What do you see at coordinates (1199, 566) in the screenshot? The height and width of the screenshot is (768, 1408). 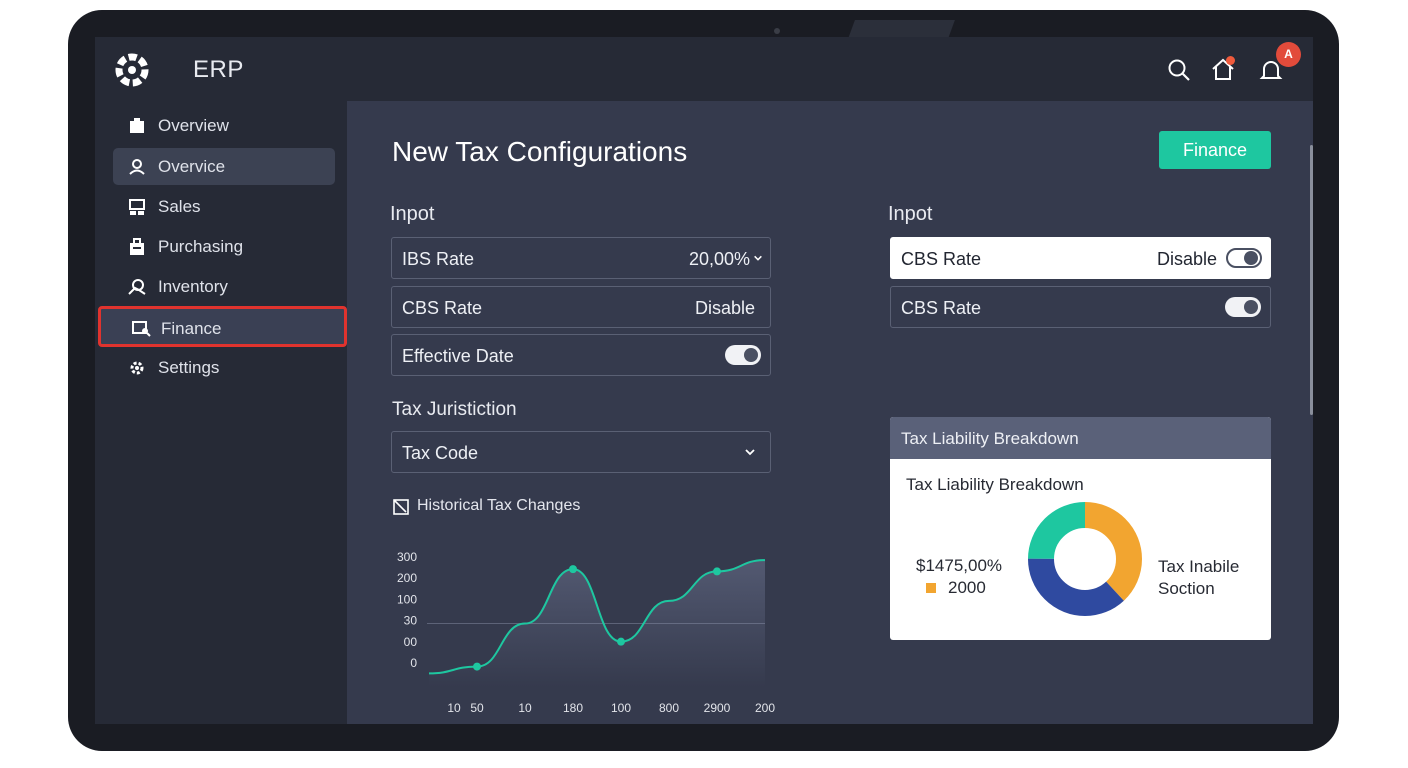 I see `donut-side-label: Tax Inabile` at bounding box center [1199, 566].